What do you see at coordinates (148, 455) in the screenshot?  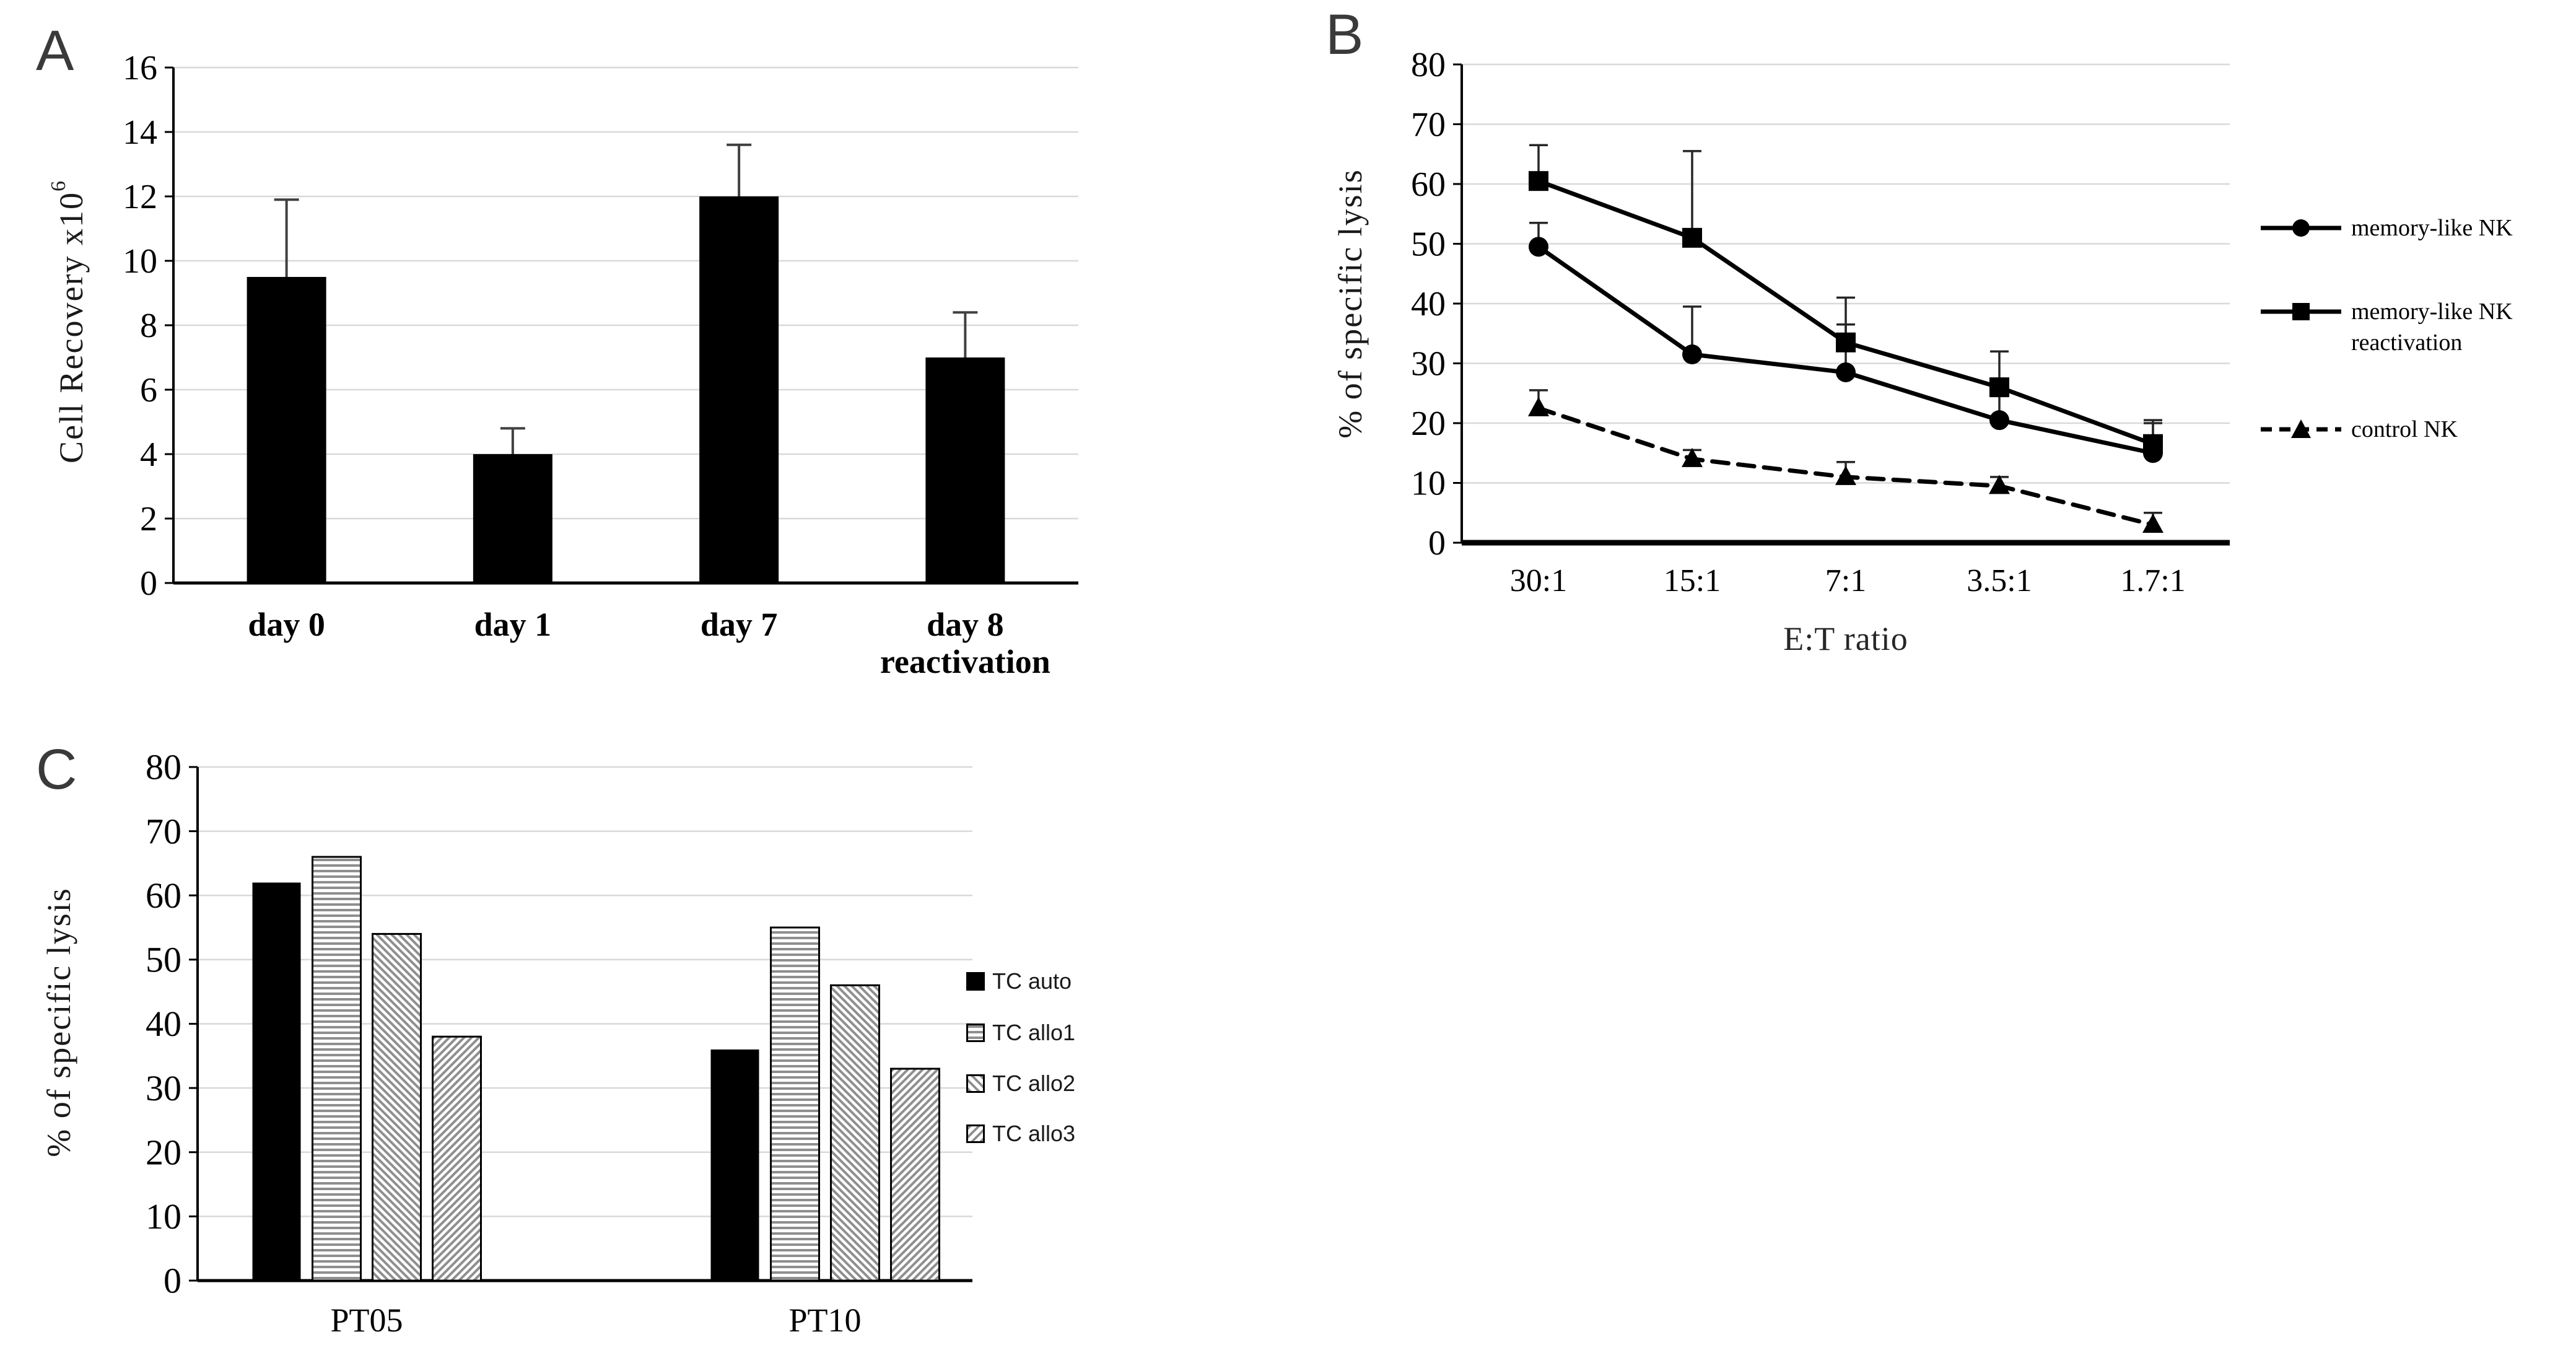 I see `y-tick-label: 4` at bounding box center [148, 455].